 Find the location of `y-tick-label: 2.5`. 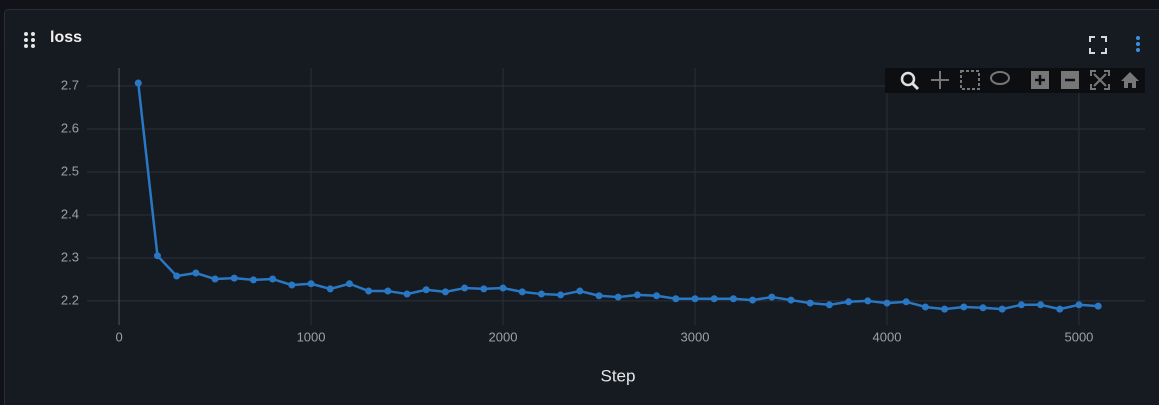

y-tick-label: 2.5 is located at coordinates (70, 170).